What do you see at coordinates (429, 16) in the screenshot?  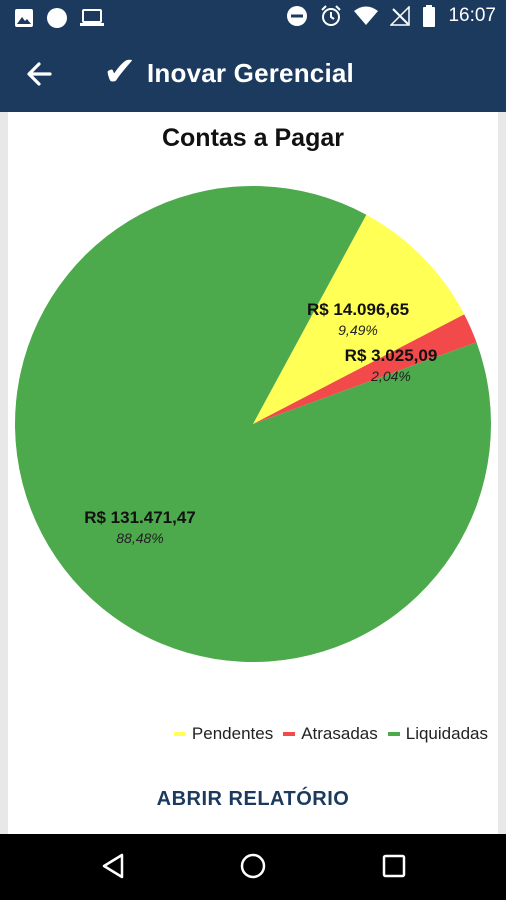 I see `battery-icon` at bounding box center [429, 16].